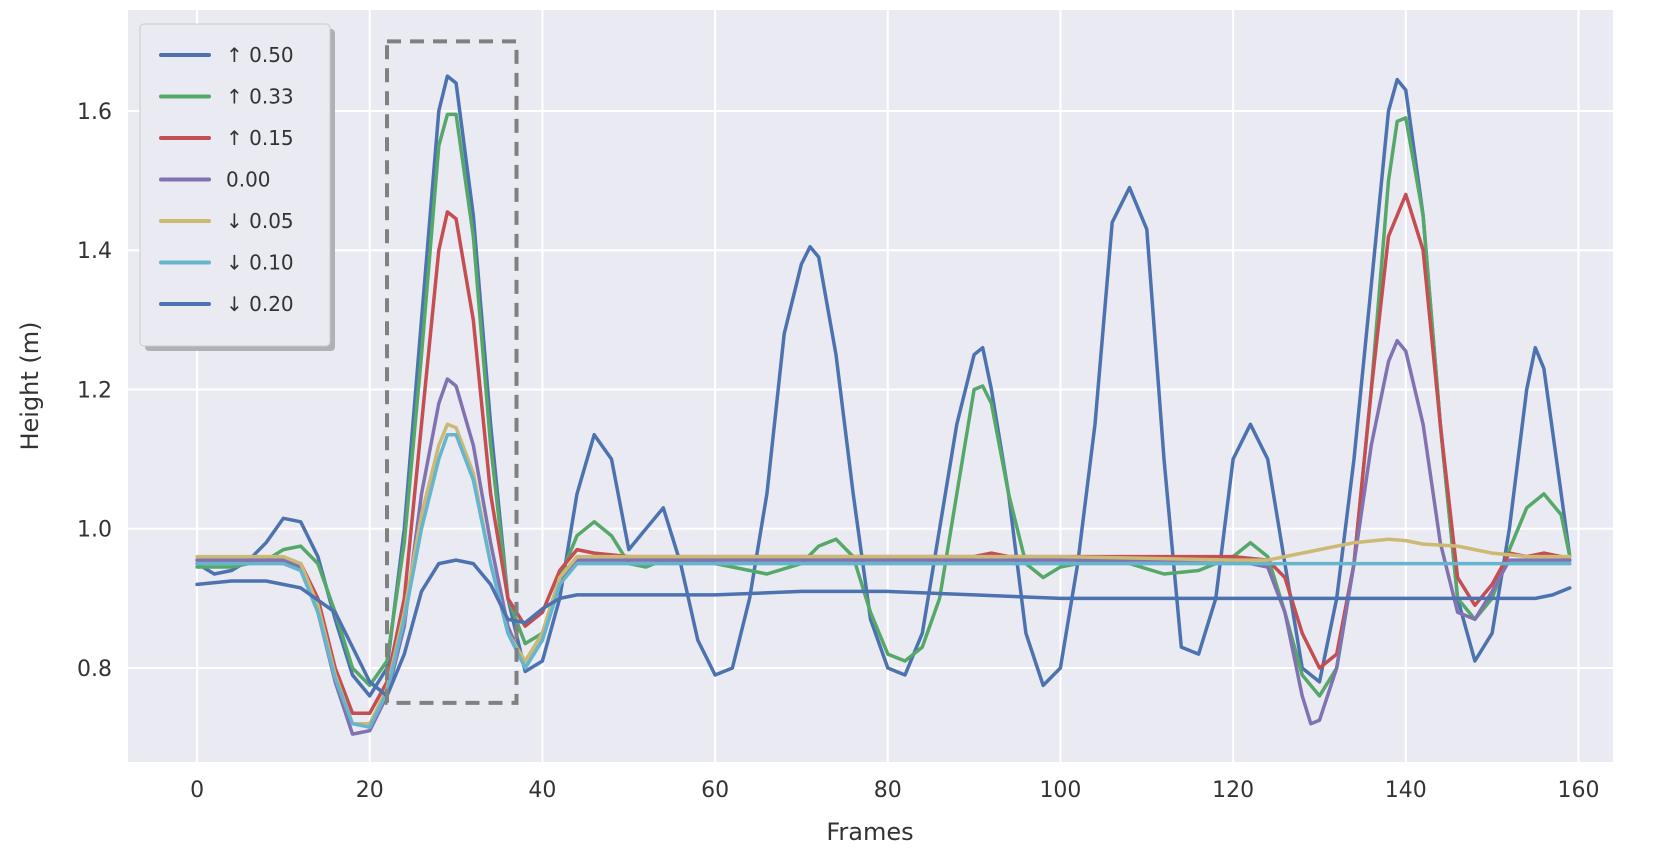 This screenshot has height=854, width=1659. I want to click on x-tick-label: 100, so click(1060, 790).